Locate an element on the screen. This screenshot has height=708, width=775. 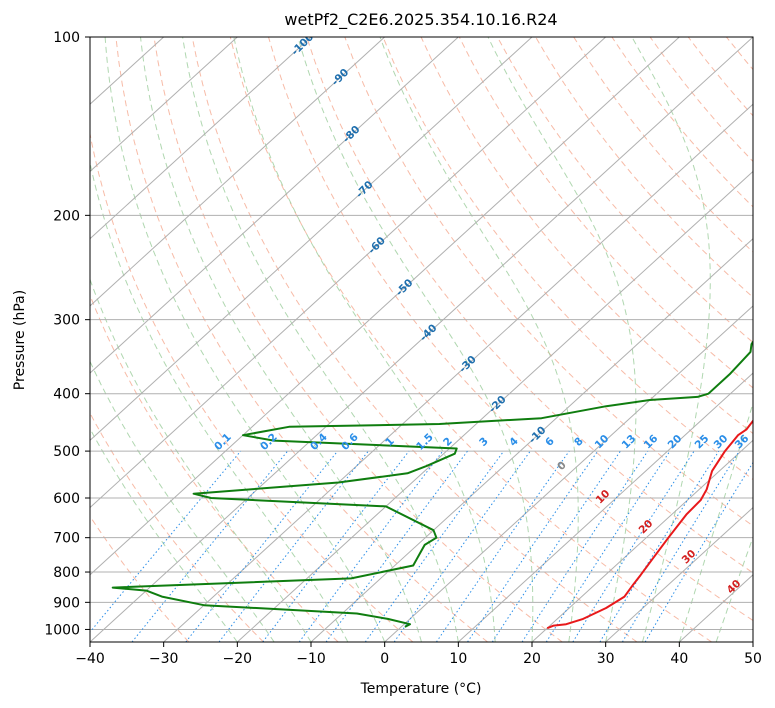
y-tick-label: 100 is located at coordinates (66, 38).